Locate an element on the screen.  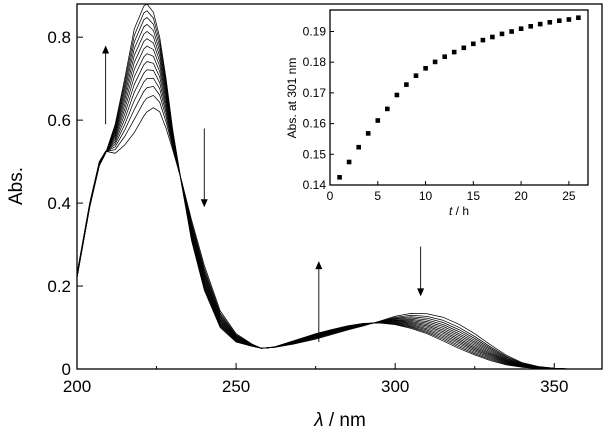
inset-x-ticks: 0 5 10 15 20 25 is located at coordinates (451, 192).